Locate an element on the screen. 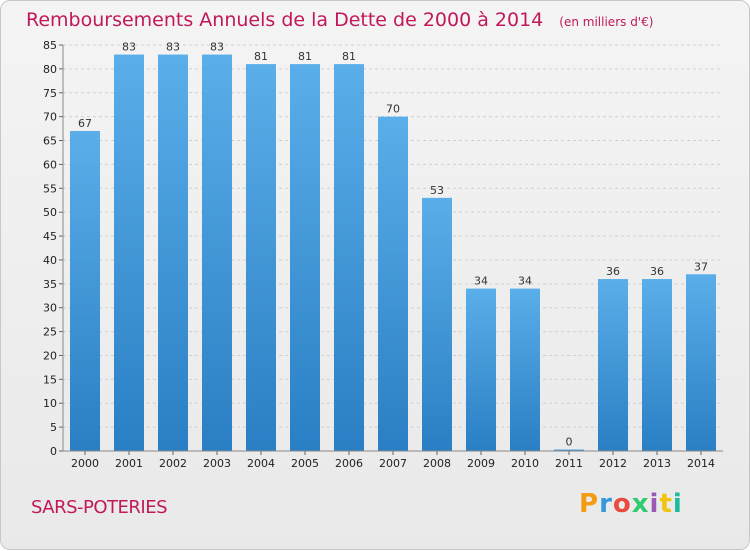 The height and width of the screenshot is (551, 750). y-tick-label: 20 is located at coordinates (50, 355).